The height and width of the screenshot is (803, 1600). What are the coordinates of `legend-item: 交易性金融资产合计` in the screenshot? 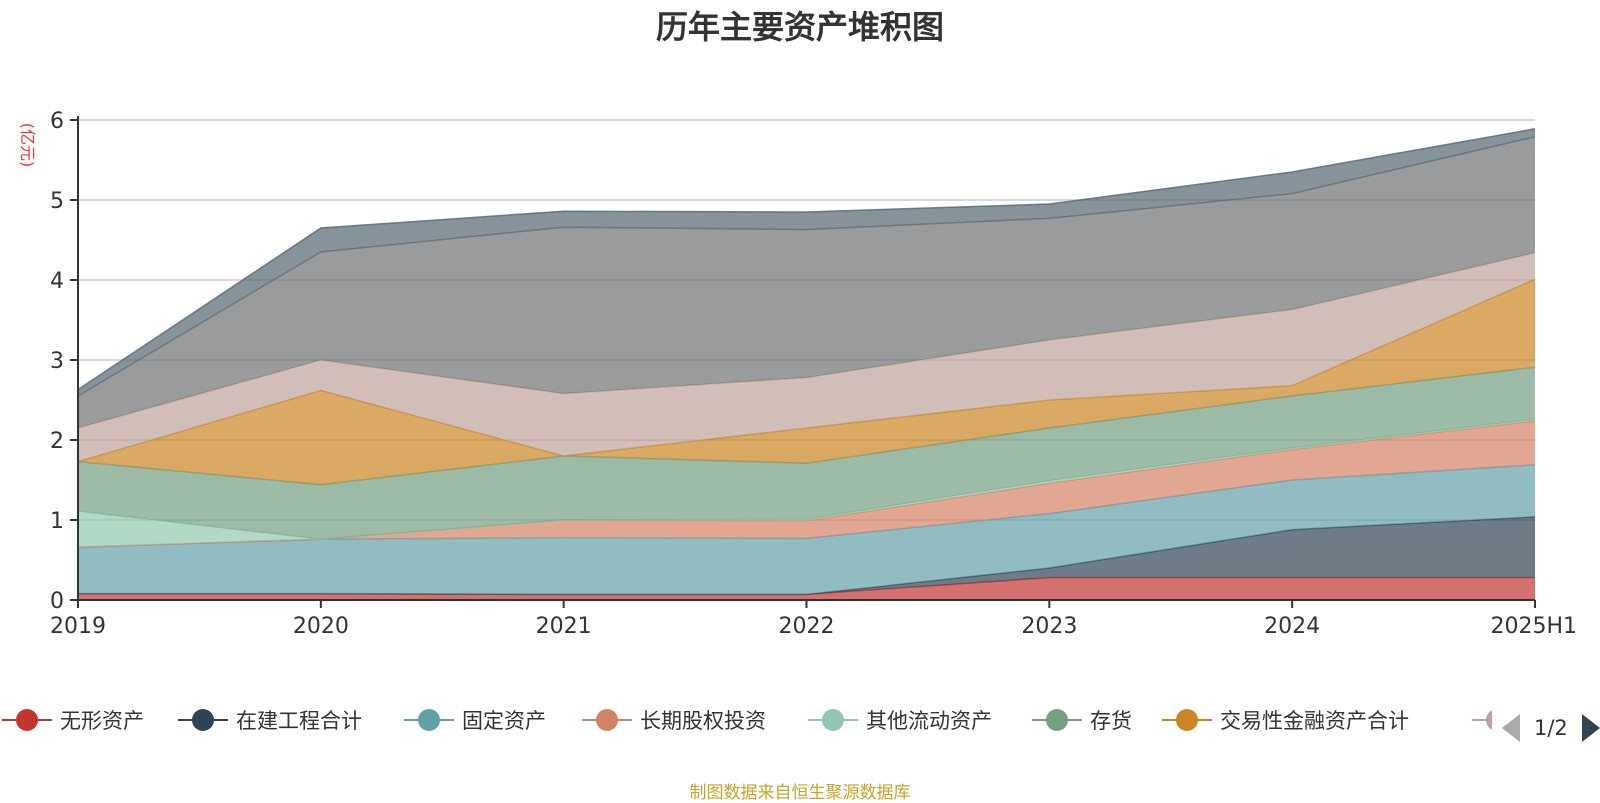 It's located at (1285, 720).